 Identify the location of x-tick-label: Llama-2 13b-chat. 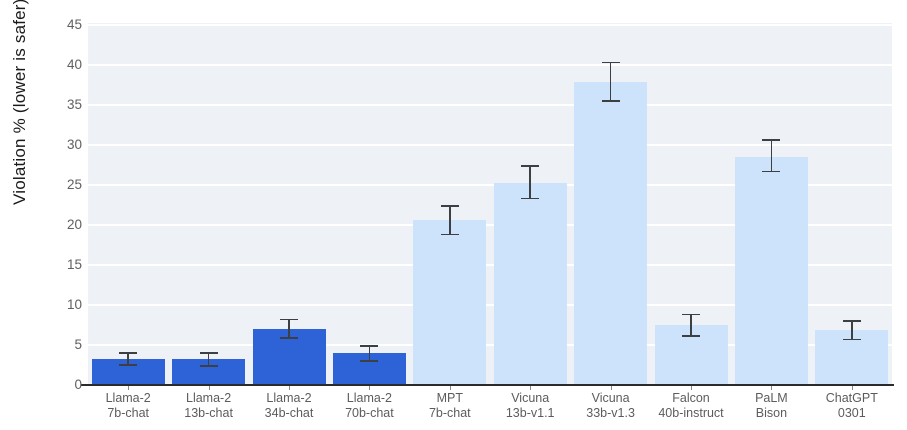
(209, 406).